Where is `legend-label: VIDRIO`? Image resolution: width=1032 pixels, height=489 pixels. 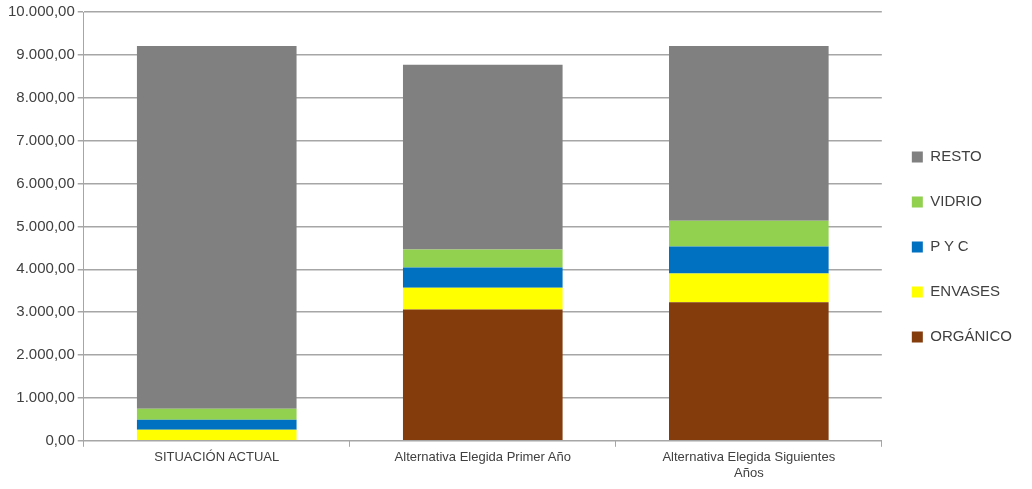 legend-label: VIDRIO is located at coordinates (956, 201).